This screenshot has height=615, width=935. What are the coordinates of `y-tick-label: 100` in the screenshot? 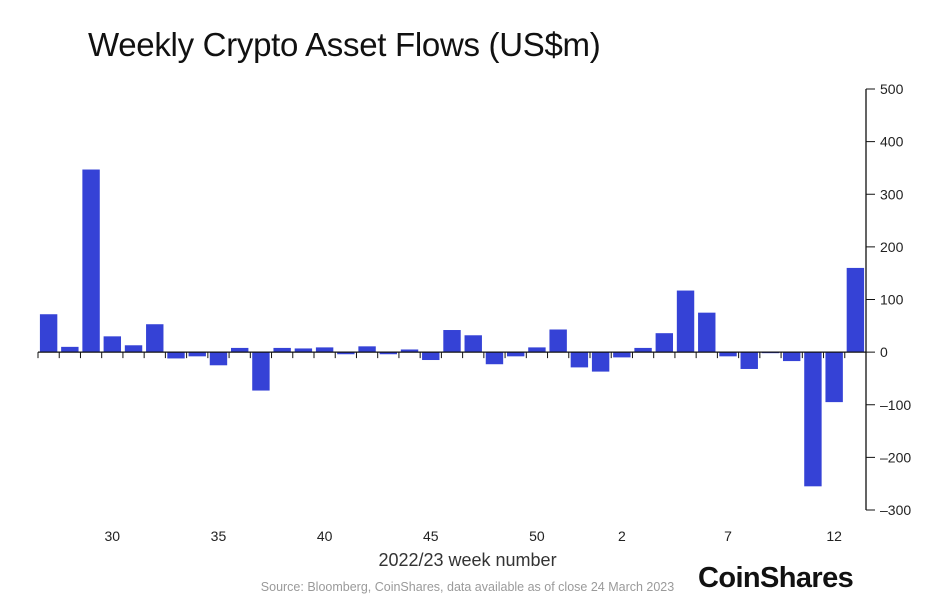 It's located at (892, 300).